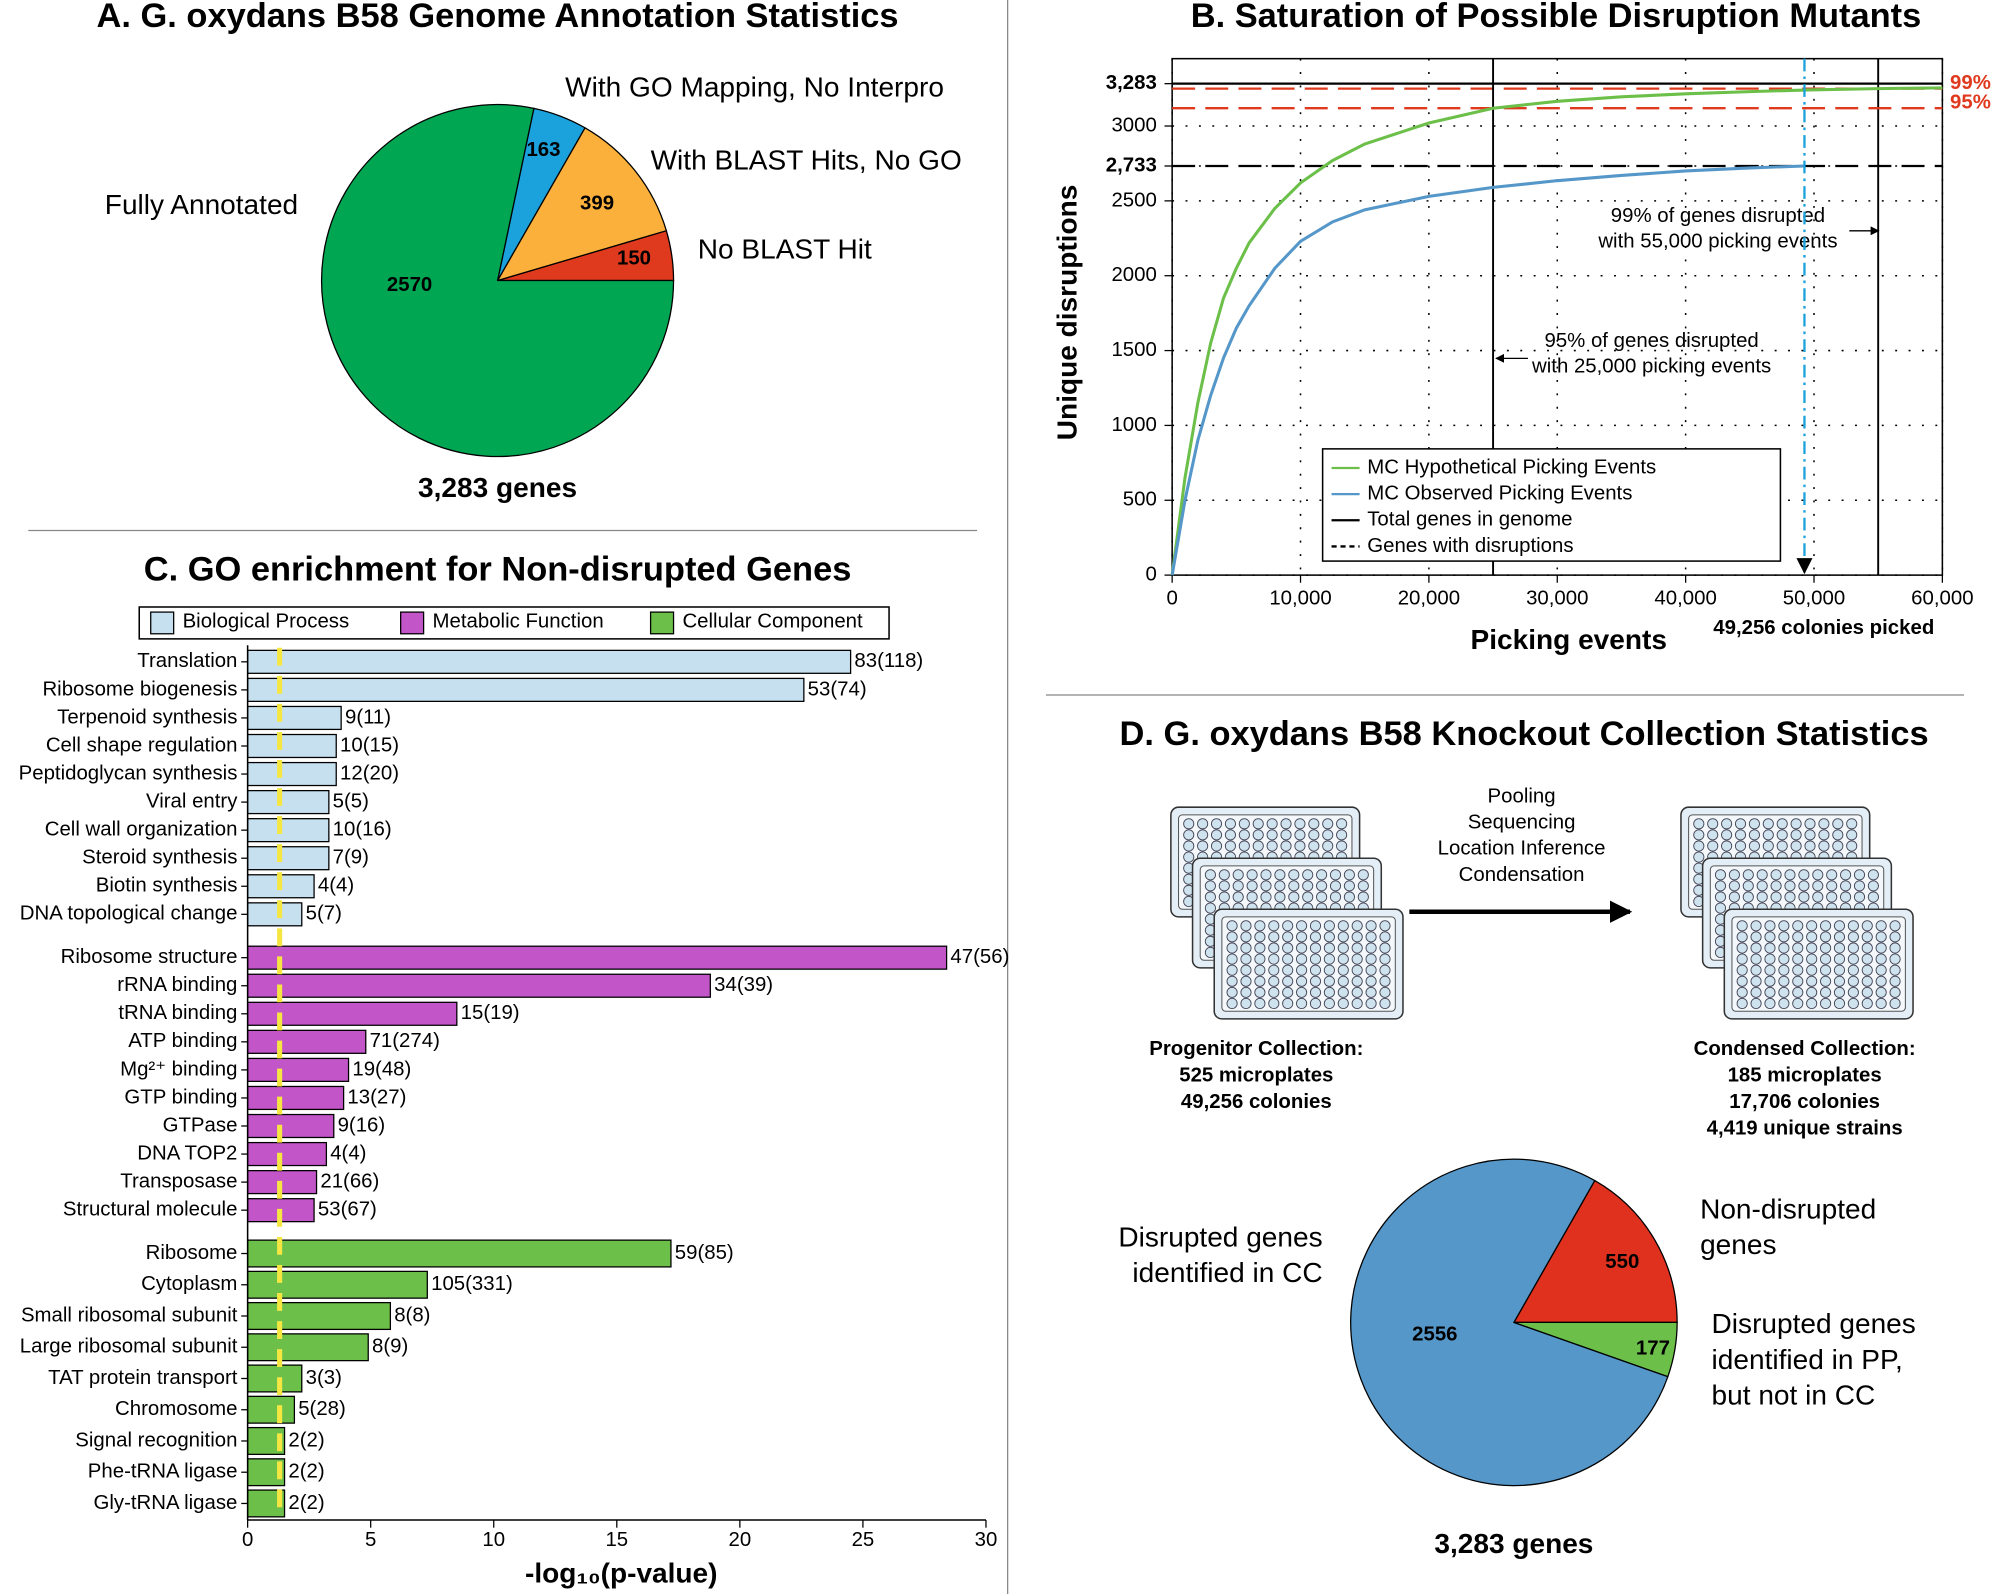 This screenshot has width=2000, height=1594. Describe the element at coordinates (514, 623) in the screenshot. I see `legend-box` at that location.